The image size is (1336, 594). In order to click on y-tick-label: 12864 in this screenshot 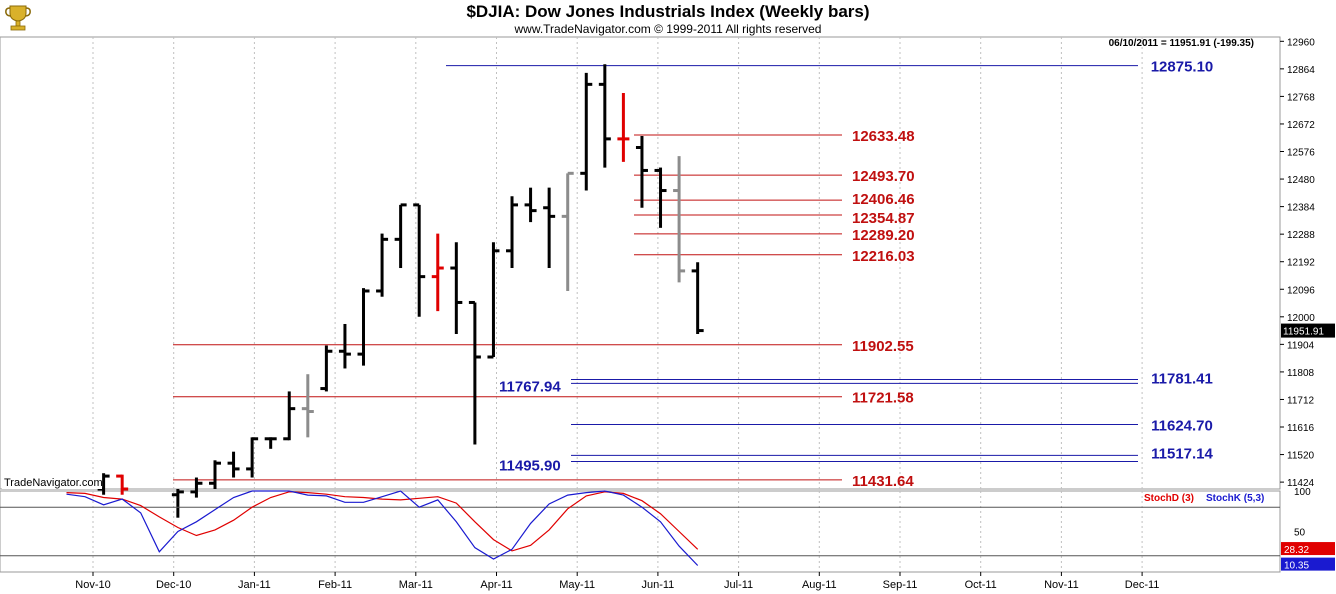, I will do `click(1301, 70)`.